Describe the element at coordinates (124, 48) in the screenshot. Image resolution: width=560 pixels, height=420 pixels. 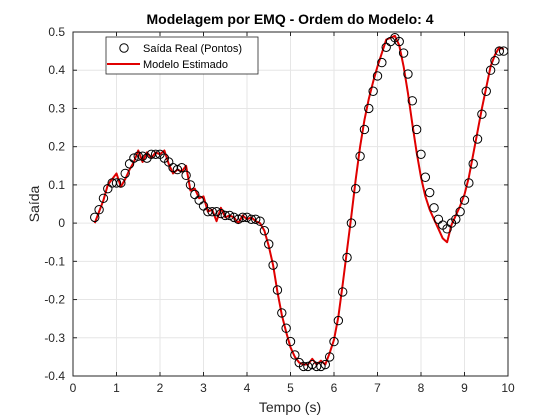
I see `legend-marker-icon` at that location.